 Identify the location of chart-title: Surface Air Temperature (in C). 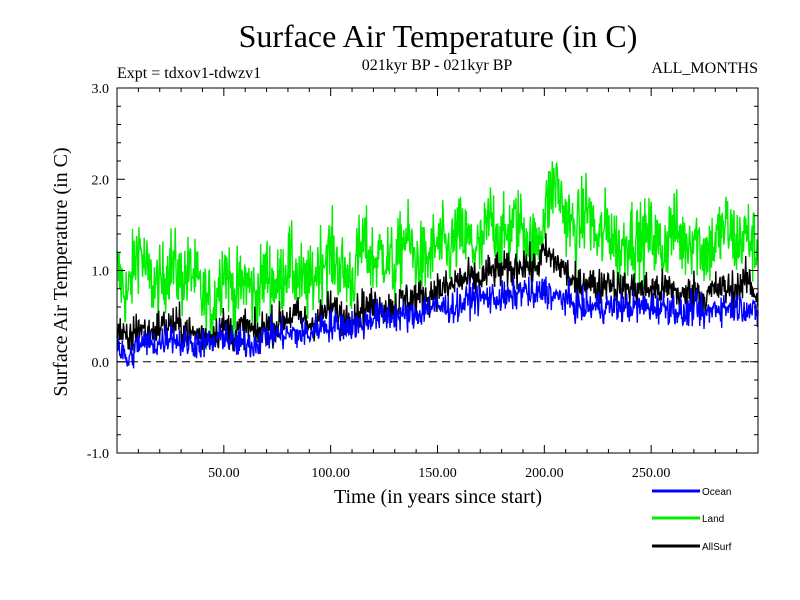
(438, 36).